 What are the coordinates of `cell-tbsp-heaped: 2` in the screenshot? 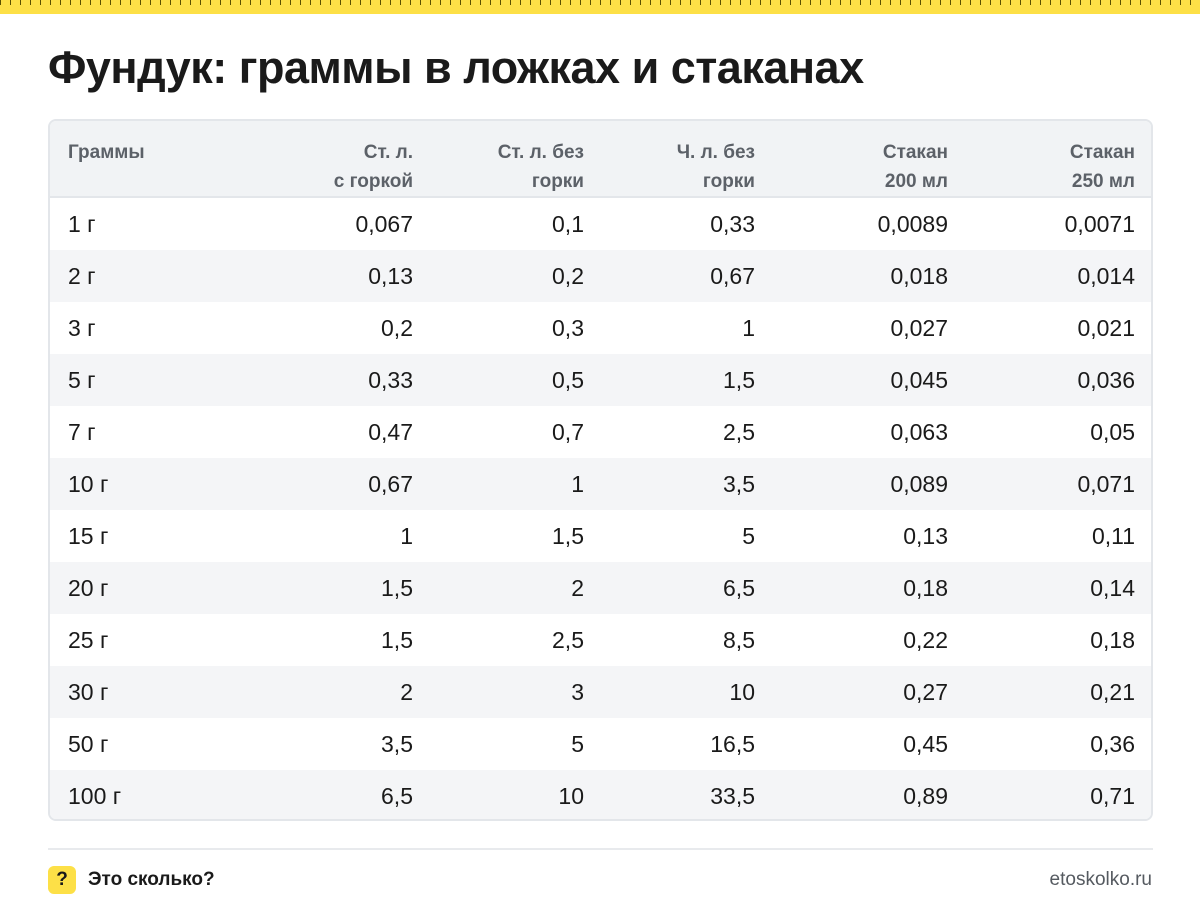 It's located at (406, 691).